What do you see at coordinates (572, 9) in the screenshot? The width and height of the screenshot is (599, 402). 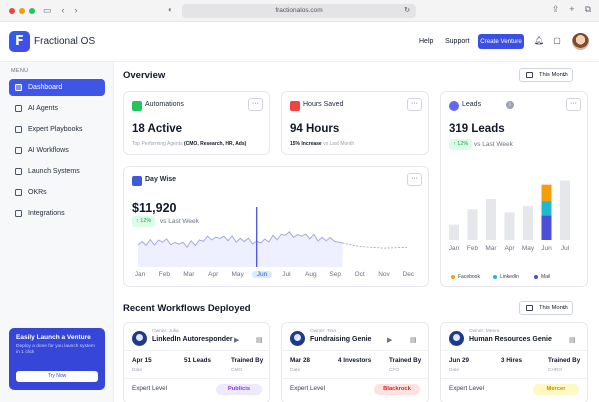 I see `new-tab-icon: +` at bounding box center [572, 9].